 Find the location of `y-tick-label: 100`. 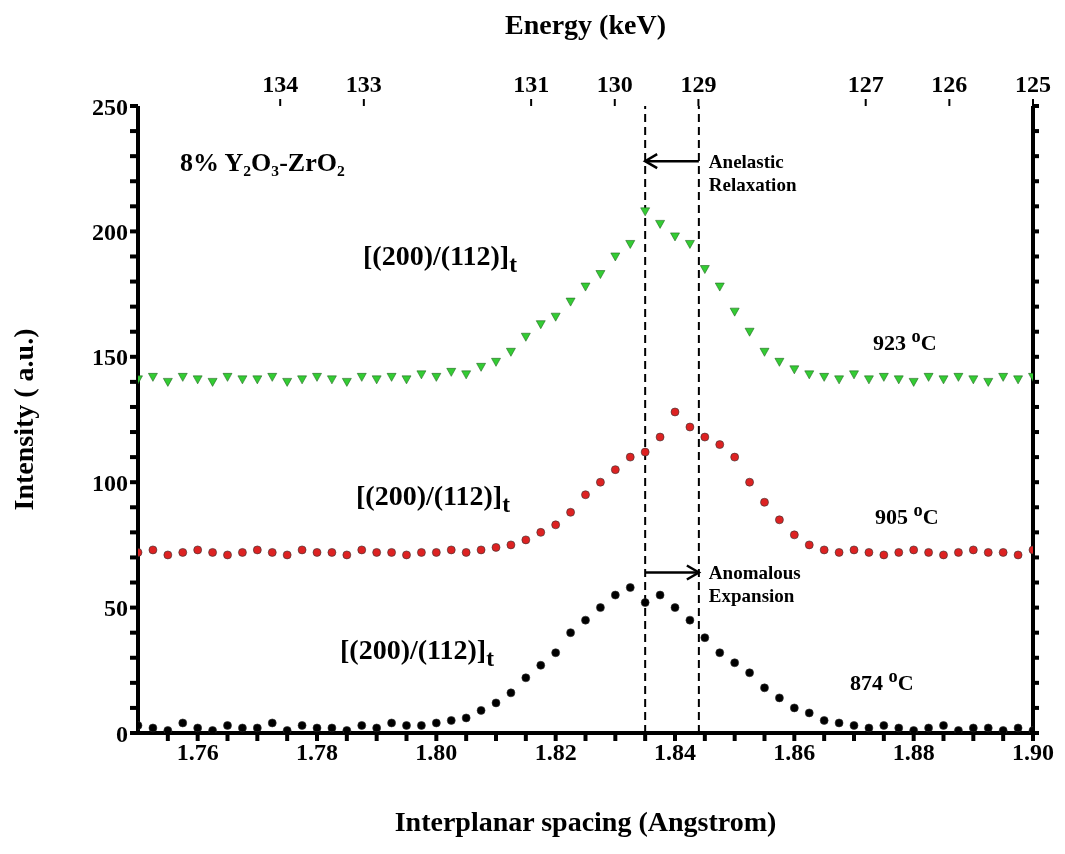

y-tick-label: 100 is located at coordinates (110, 482).